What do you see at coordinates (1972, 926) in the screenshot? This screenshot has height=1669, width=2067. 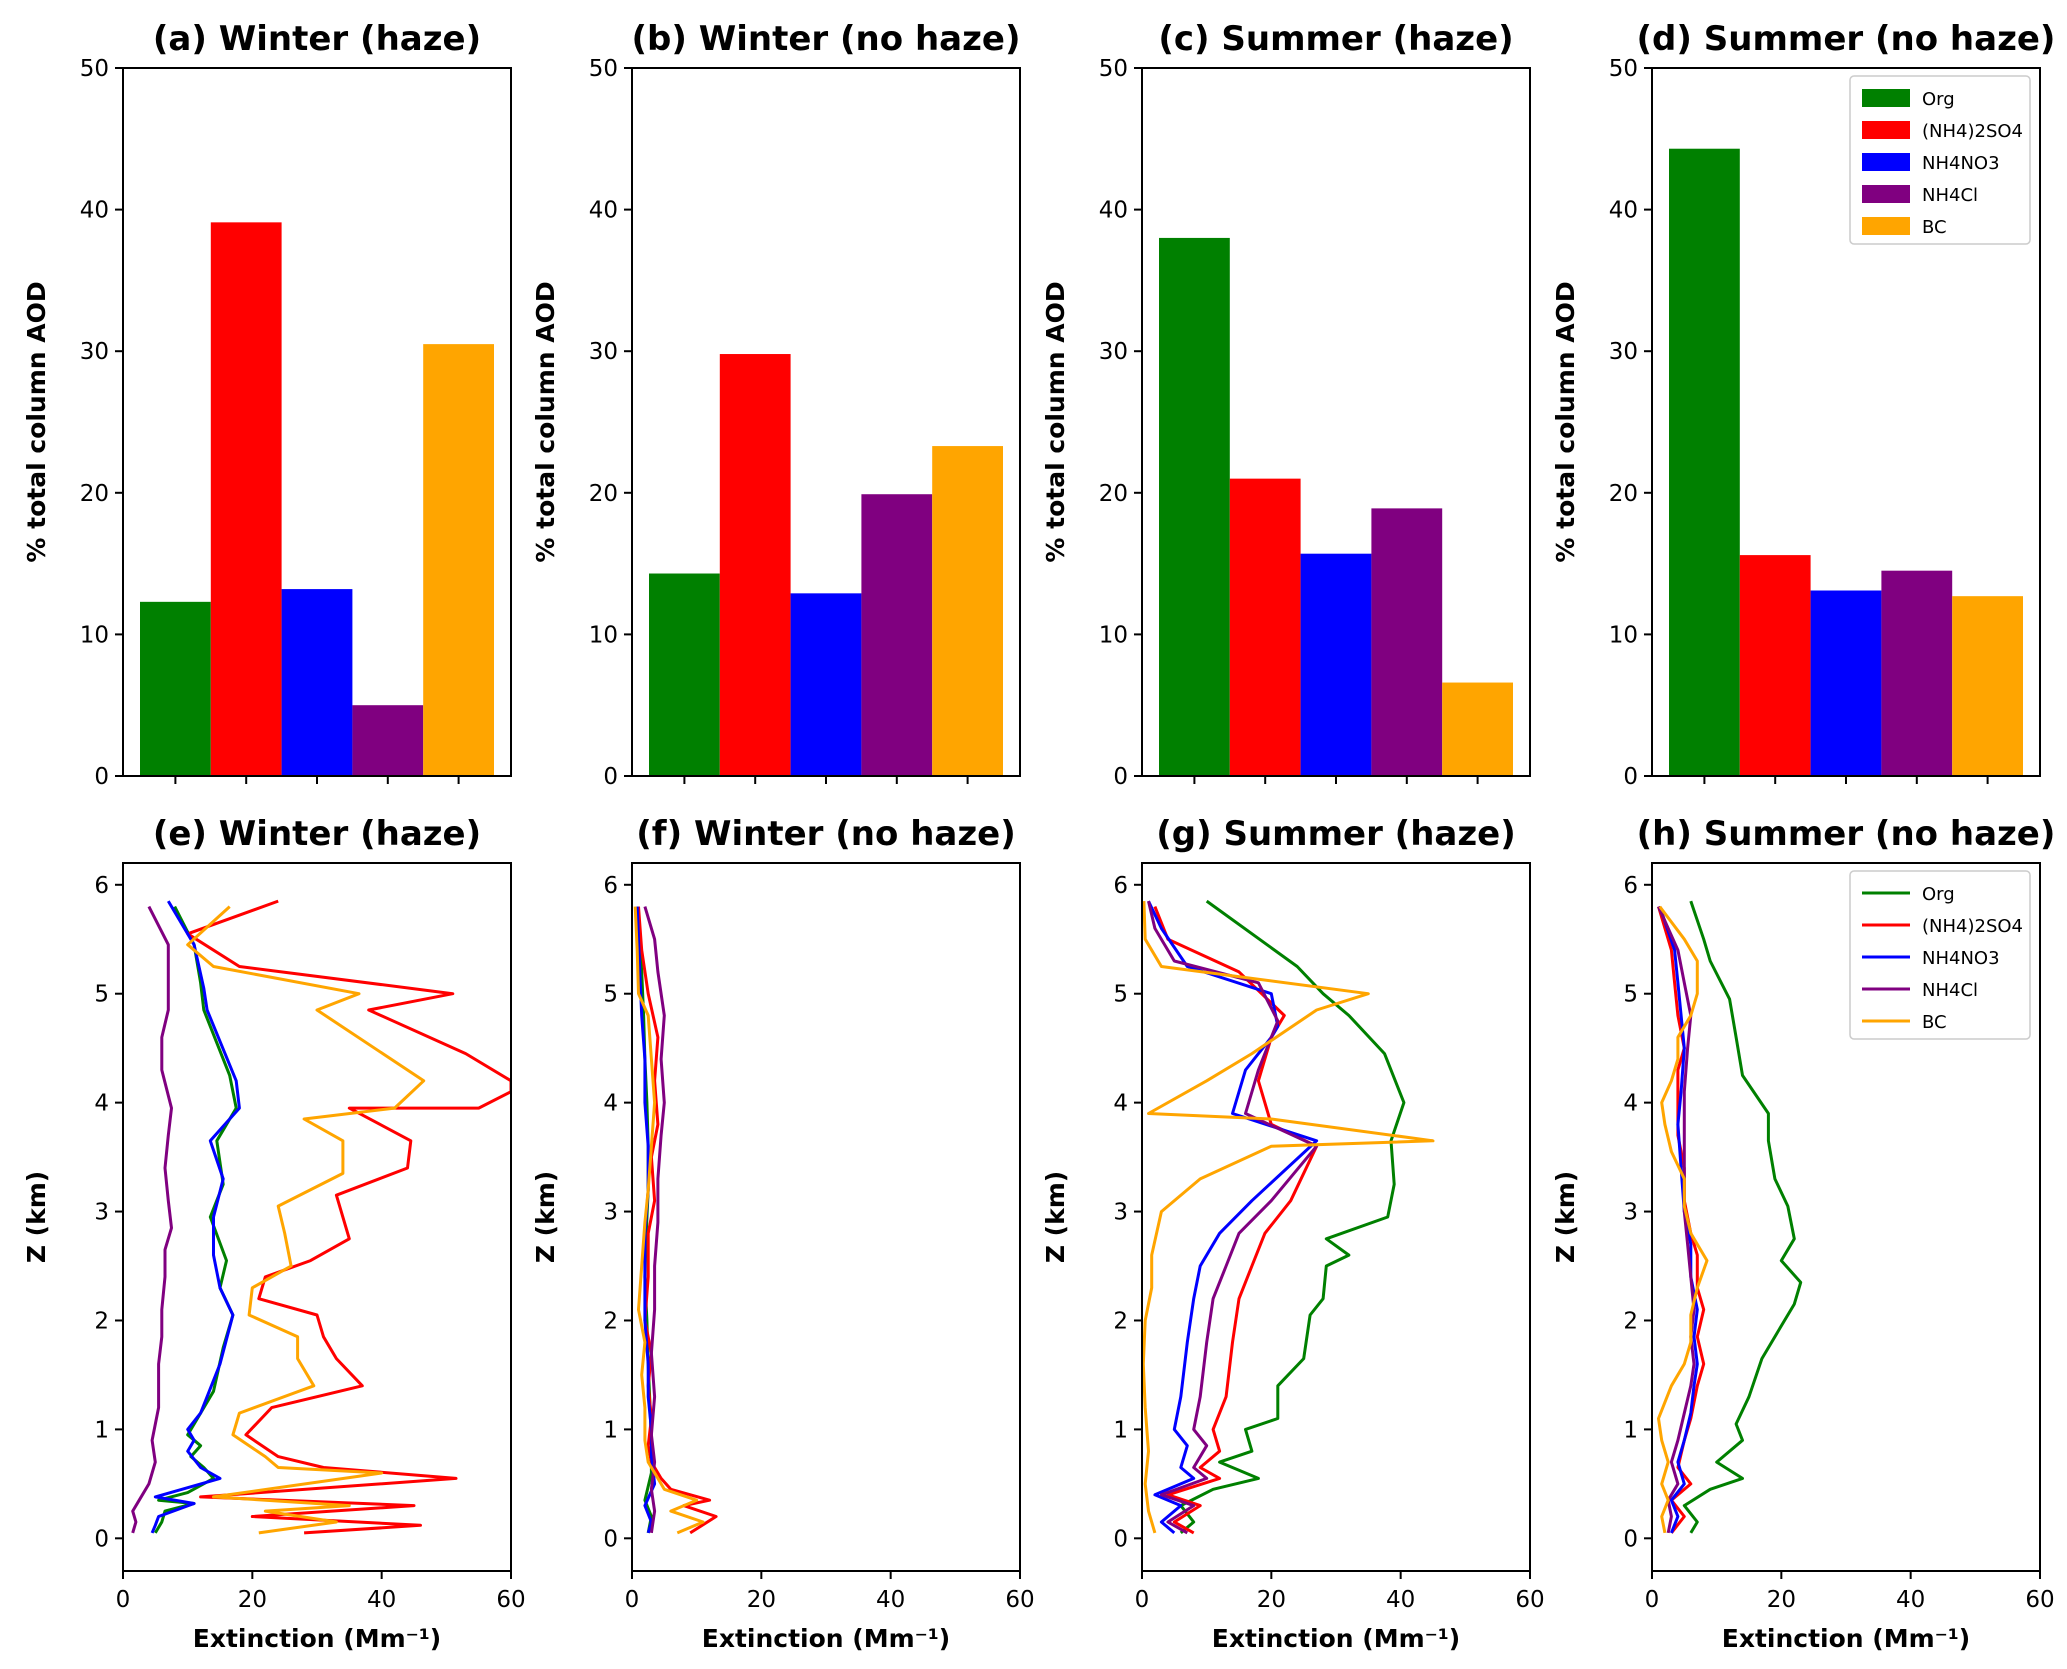 I see `legend-label: (NH4)2SO4` at bounding box center [1972, 926].